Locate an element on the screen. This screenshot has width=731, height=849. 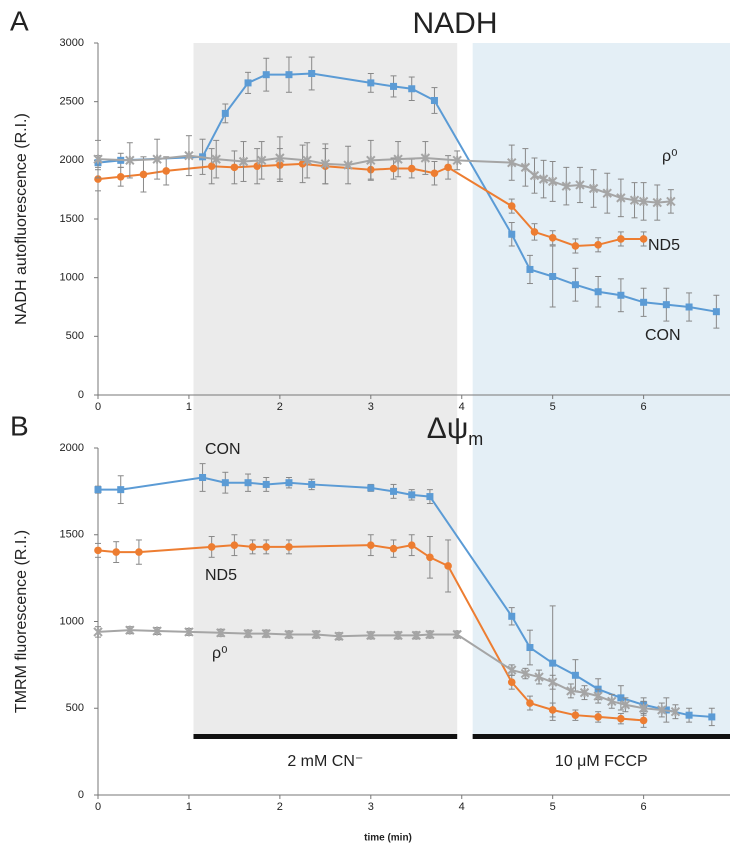
x-tick-label: 3 is located at coordinates (371, 407).